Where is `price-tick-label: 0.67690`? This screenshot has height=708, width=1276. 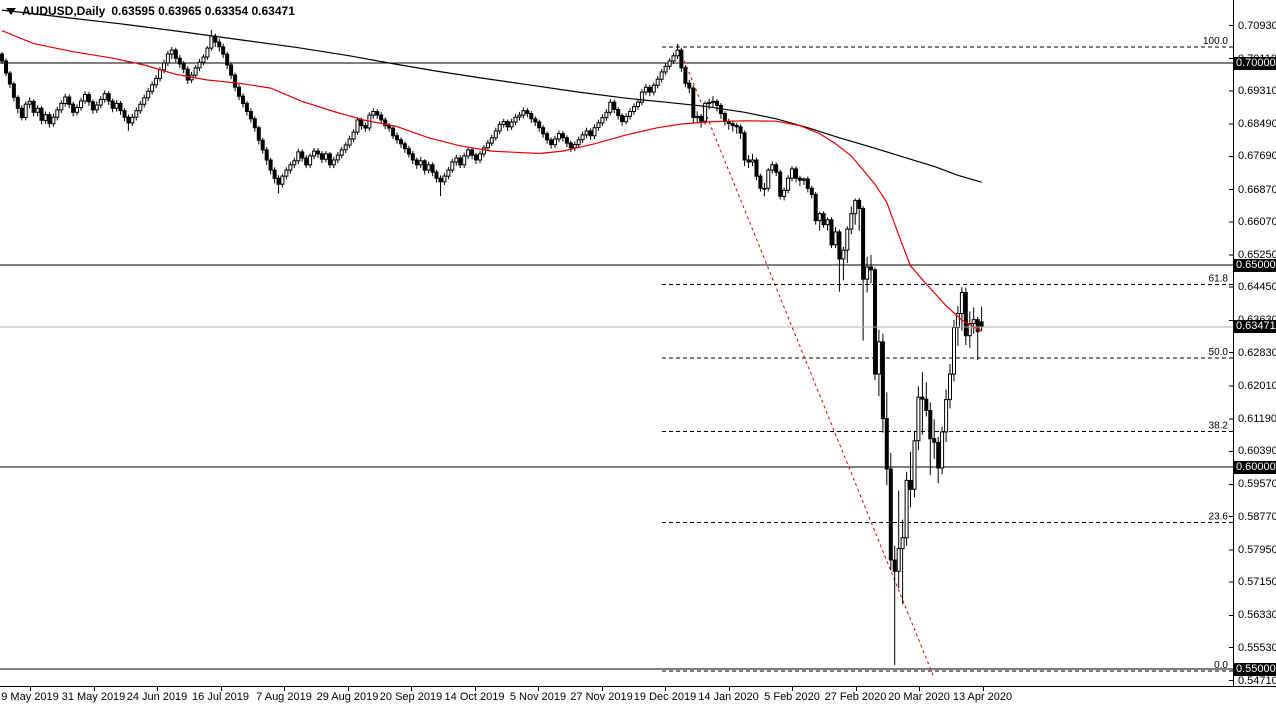 price-tick-label: 0.67690 is located at coordinates (1257, 156).